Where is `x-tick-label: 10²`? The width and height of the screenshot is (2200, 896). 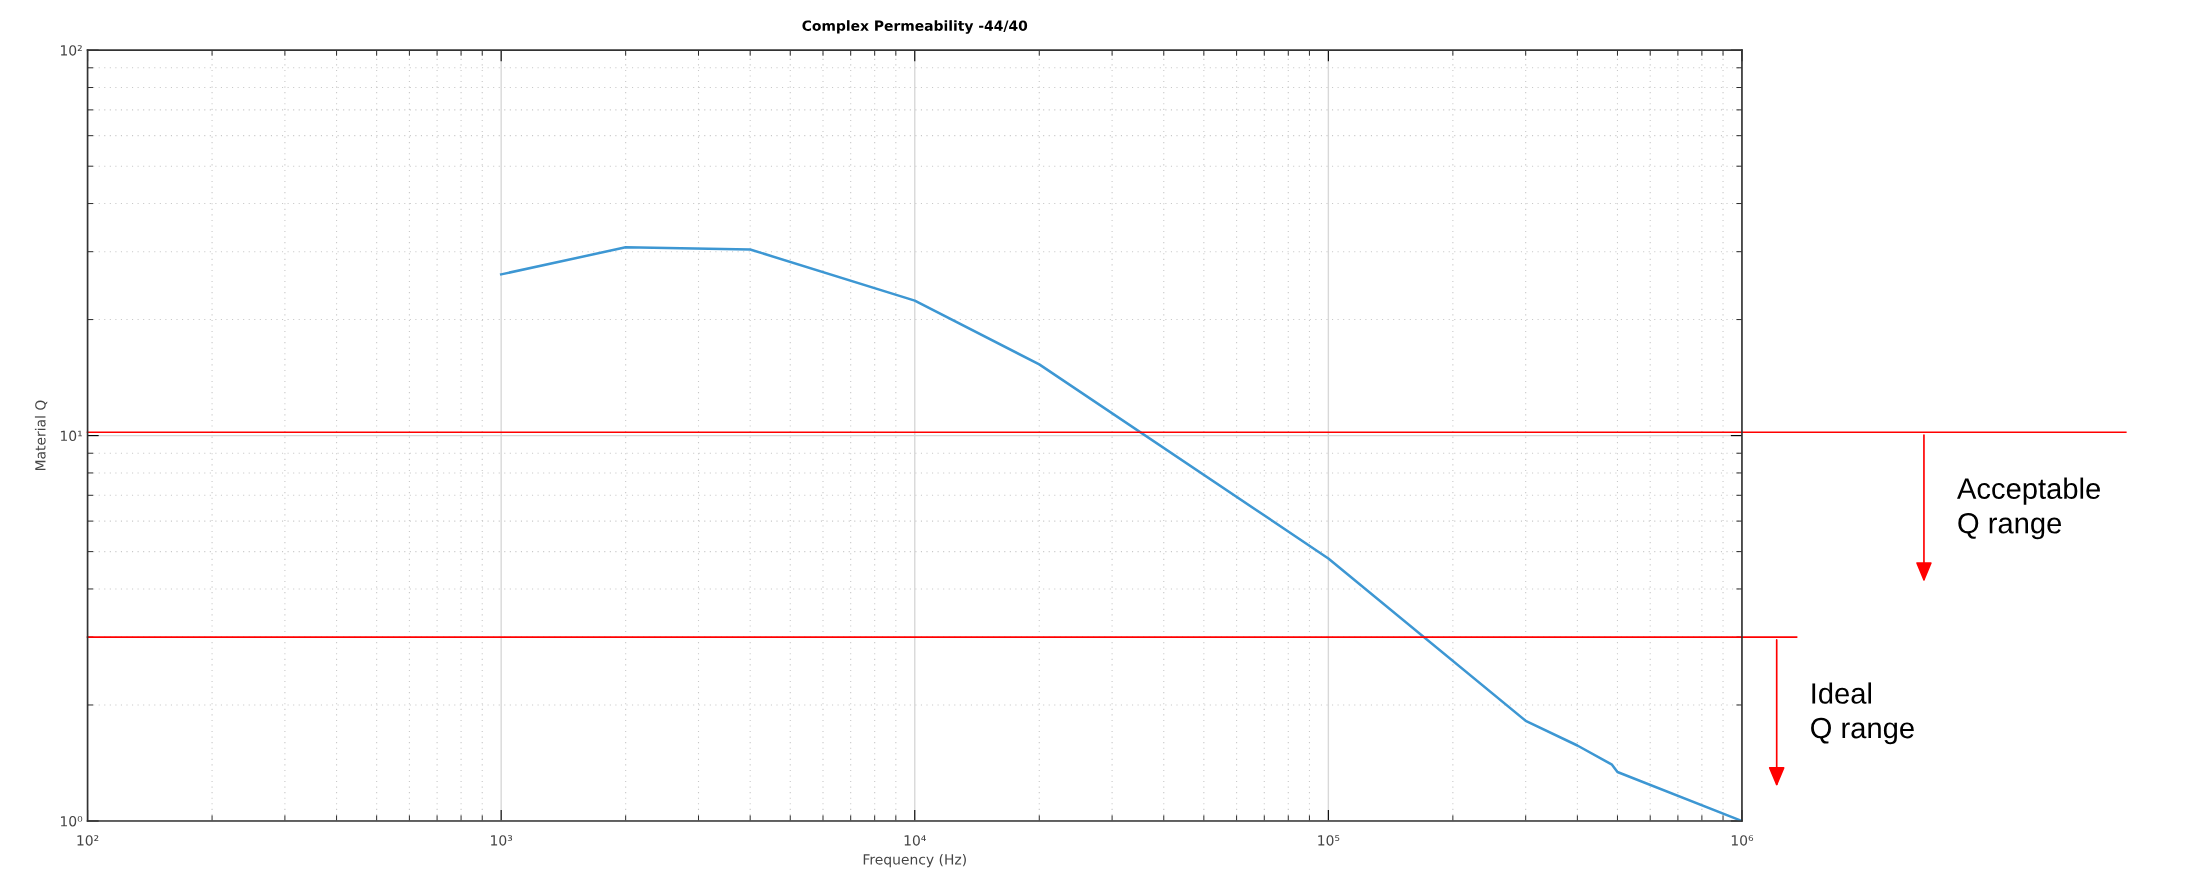 x-tick-label: 10² is located at coordinates (88, 840).